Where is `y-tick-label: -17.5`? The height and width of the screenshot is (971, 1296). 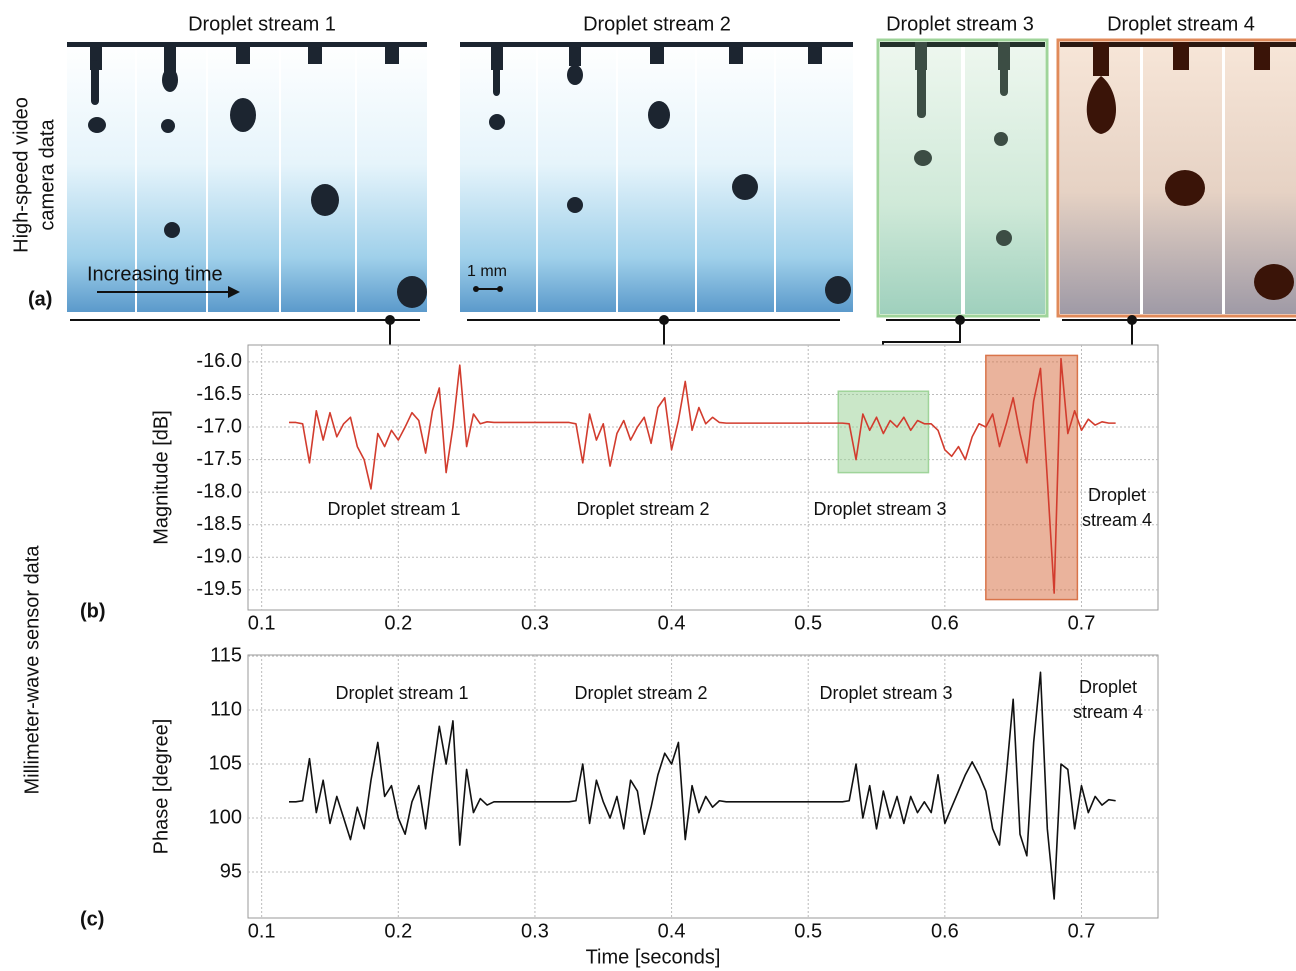
y-tick-label: -17.5 is located at coordinates (219, 459).